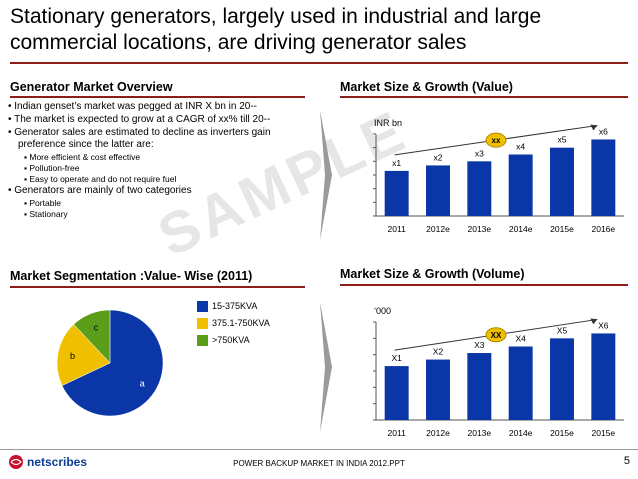 This screenshot has width=638, height=479. Describe the element at coordinates (157, 97) in the screenshot. I see `overview-rule` at that location.